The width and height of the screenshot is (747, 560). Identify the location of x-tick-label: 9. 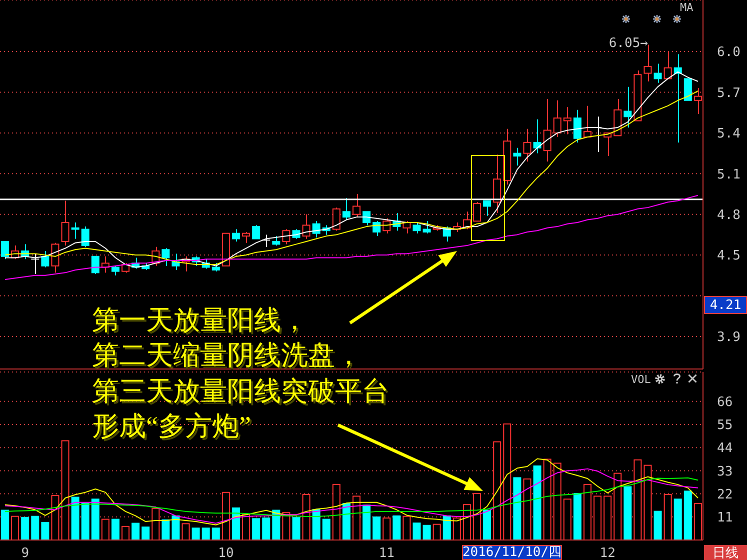
(25, 553).